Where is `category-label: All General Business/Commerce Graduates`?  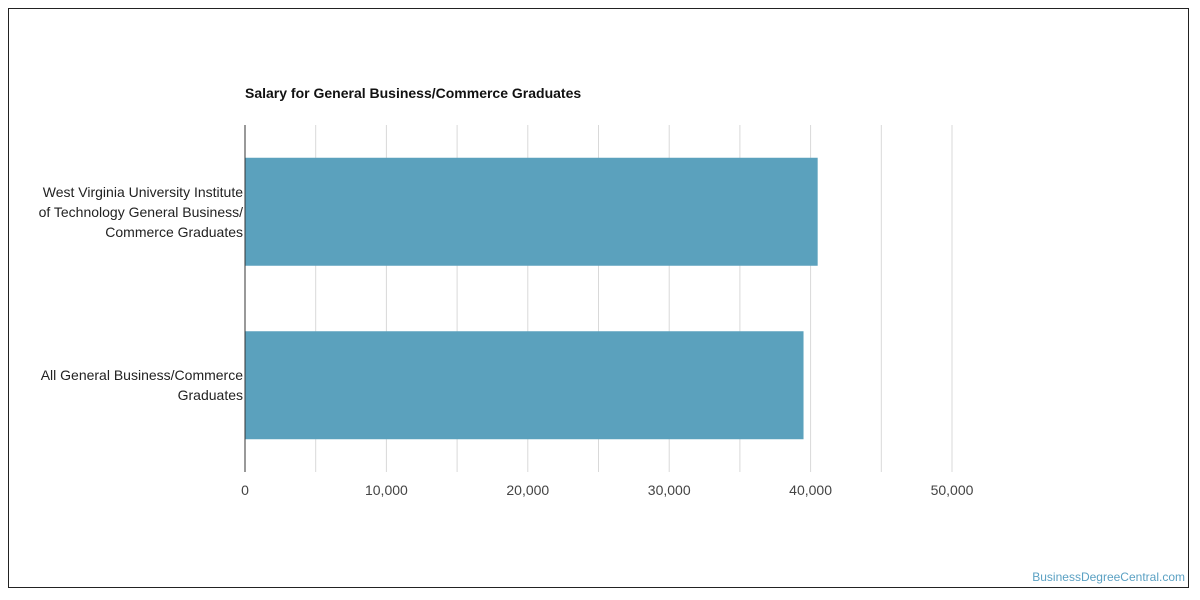 category-label: All General Business/Commerce Graduates is located at coordinates (125, 385).